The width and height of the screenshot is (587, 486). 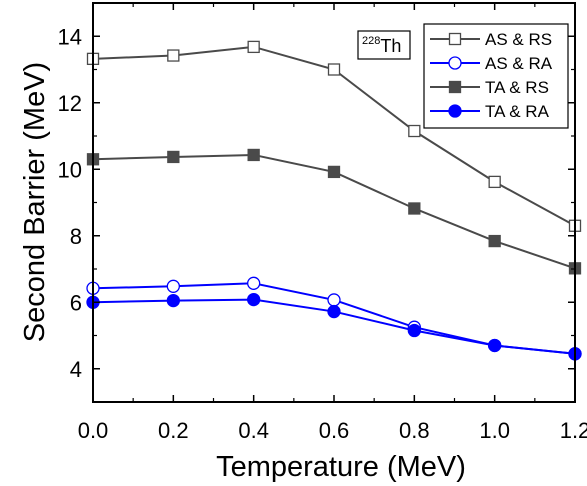 I want to click on legend-label: TA & RA, so click(x=517, y=111).